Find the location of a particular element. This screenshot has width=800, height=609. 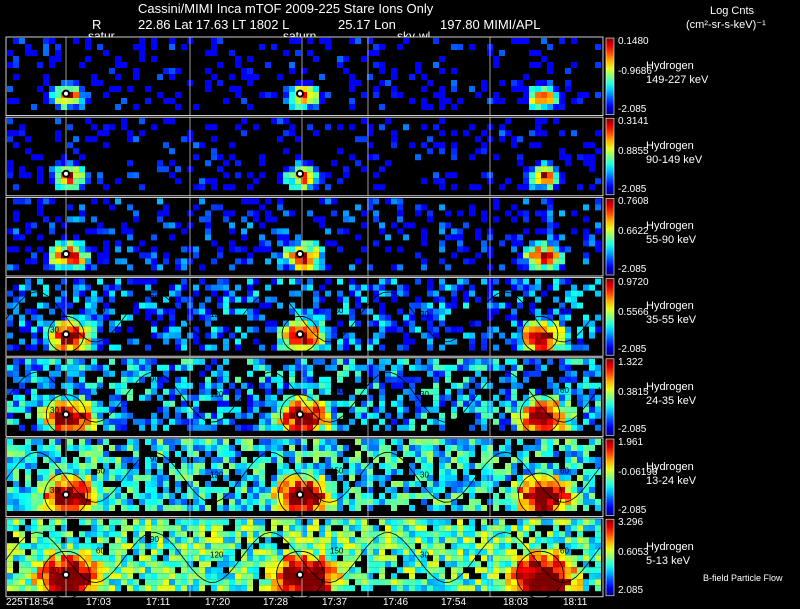

orbit-lat-lt-l: 22.86 Lat 17.63 LT 1802 L is located at coordinates (214, 24).